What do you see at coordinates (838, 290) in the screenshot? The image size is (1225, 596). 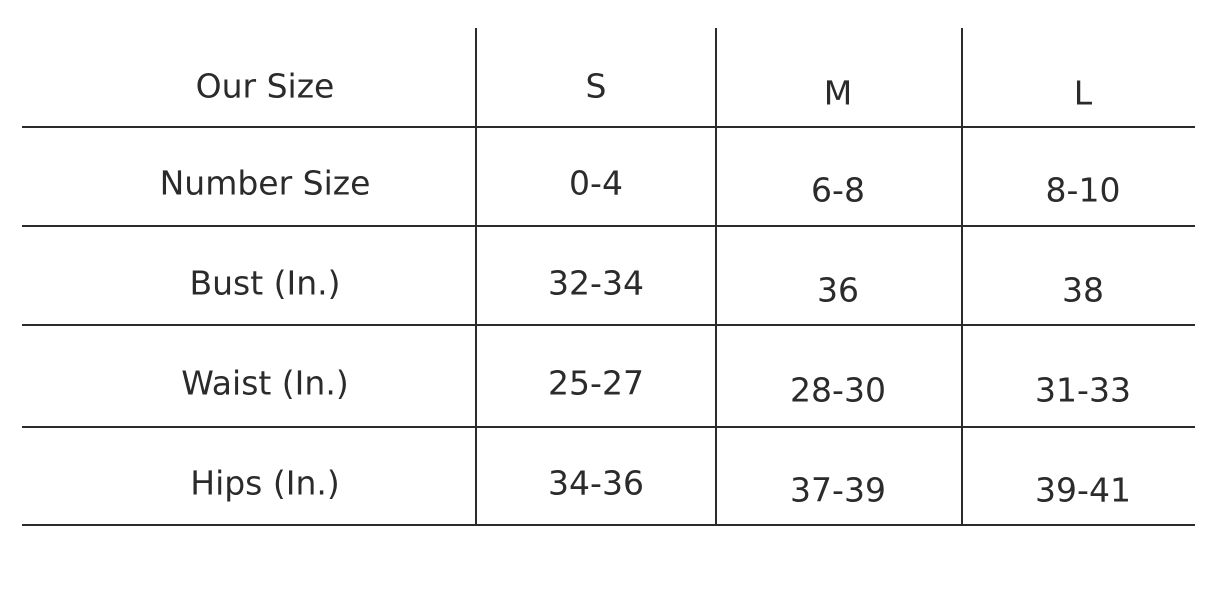 I see `cell: 36` at bounding box center [838, 290].